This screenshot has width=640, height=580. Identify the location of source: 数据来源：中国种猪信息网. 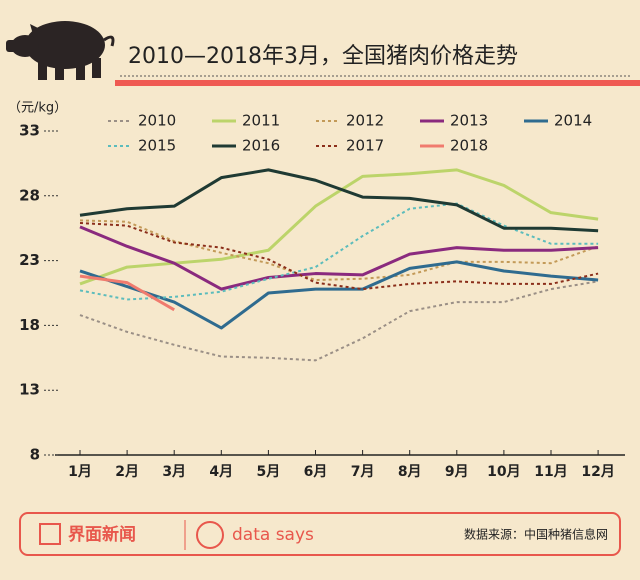
(536, 534).